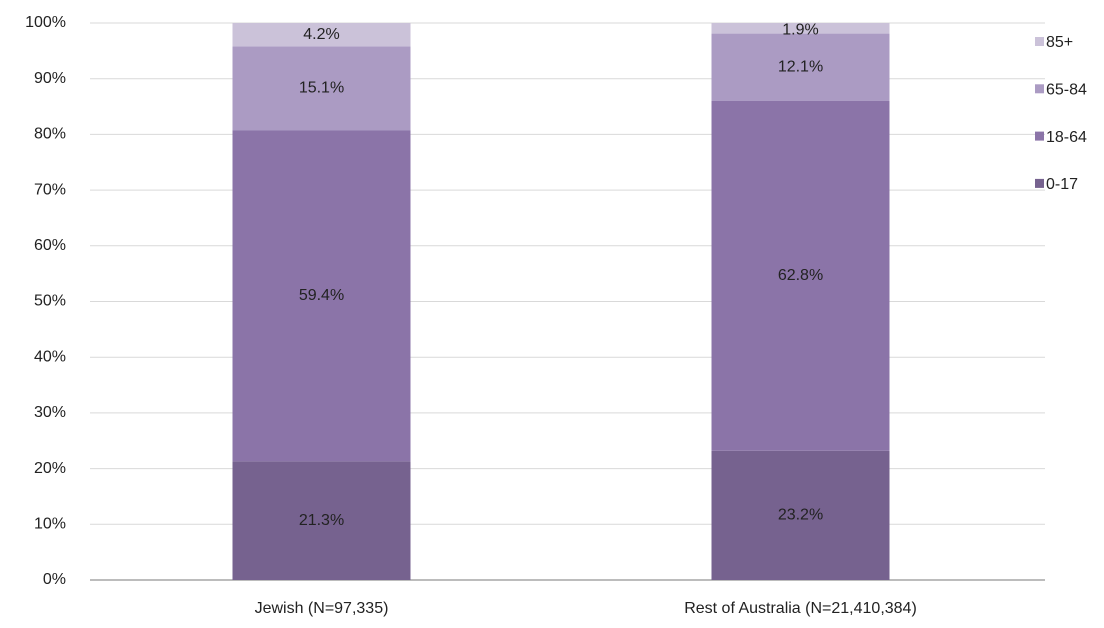  Describe the element at coordinates (50, 468) in the screenshot. I see `y-tick-label: 20%` at that location.